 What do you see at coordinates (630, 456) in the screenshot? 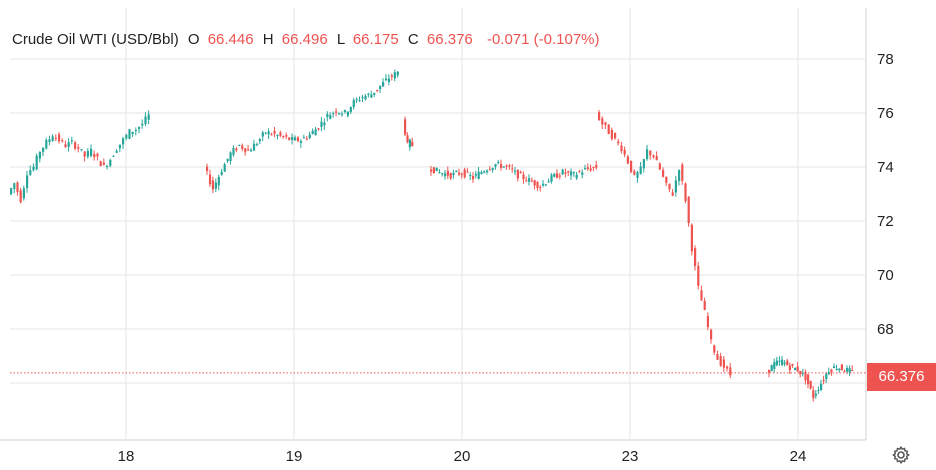
I see `x-tick-label: 23` at bounding box center [630, 456].